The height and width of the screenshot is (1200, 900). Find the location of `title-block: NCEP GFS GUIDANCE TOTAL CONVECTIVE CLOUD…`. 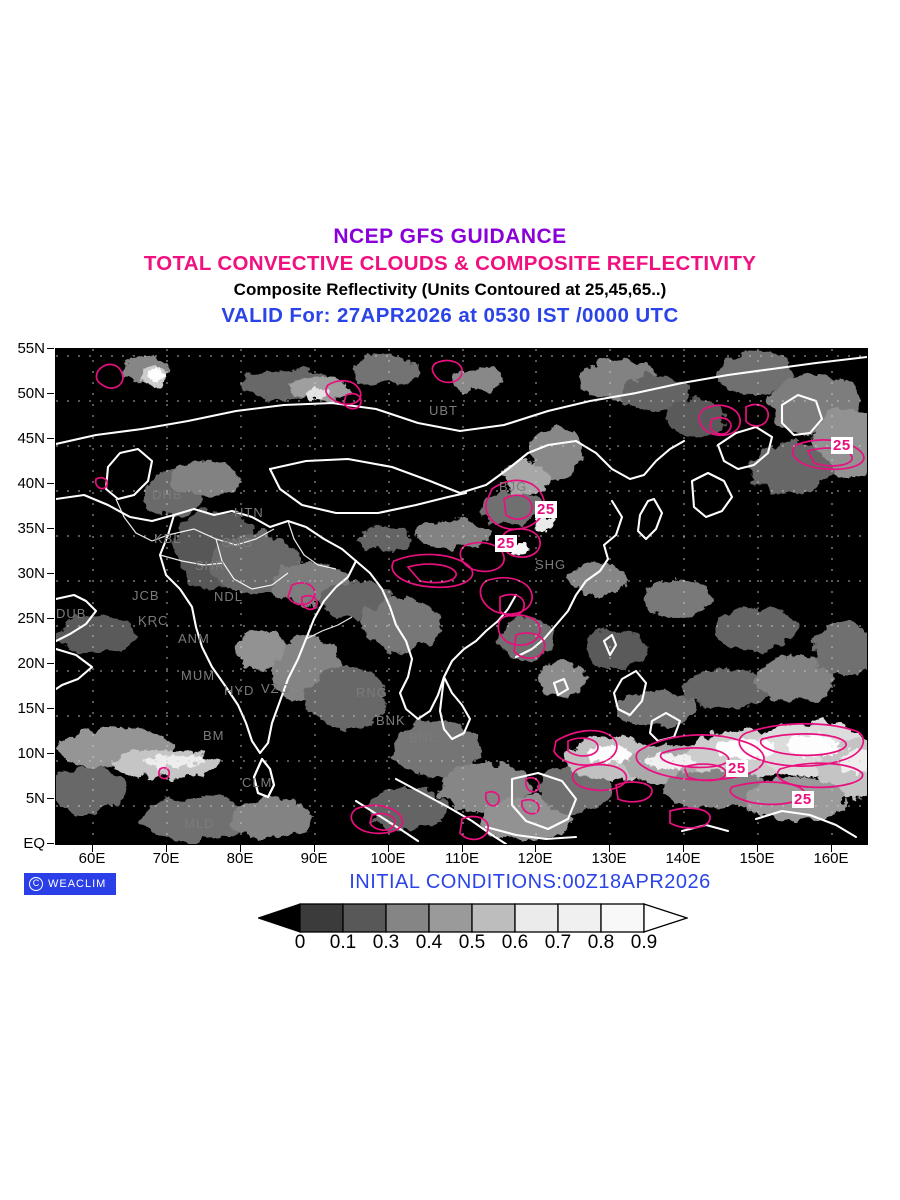

title-block: NCEP GFS GUIDANCE TOTAL CONVECTIVE CLOUD… is located at coordinates (450, 276).